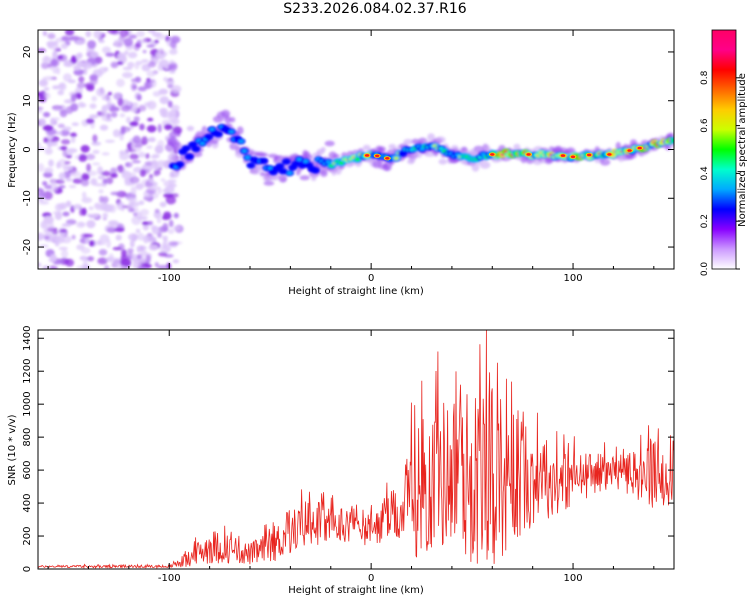 Image resolution: width=750 pixels, height=600 pixels. What do you see at coordinates (27, 338) in the screenshot?
I see `snr-y-tick-label: 1400` at bounding box center [27, 338].